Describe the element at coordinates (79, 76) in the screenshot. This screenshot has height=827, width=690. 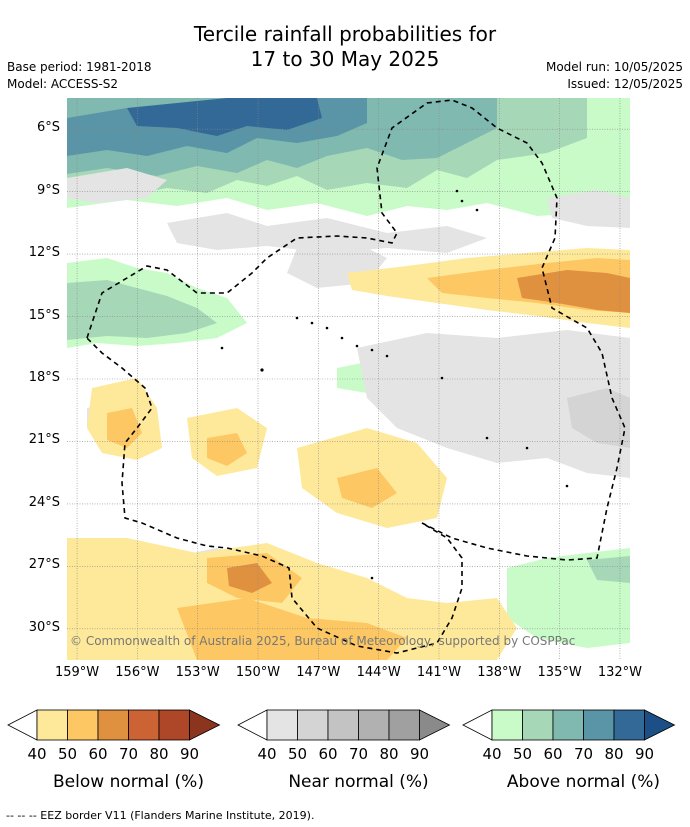
I see `model-info: Base period: 1981-2018 Model: ACCESS-S2` at that location.